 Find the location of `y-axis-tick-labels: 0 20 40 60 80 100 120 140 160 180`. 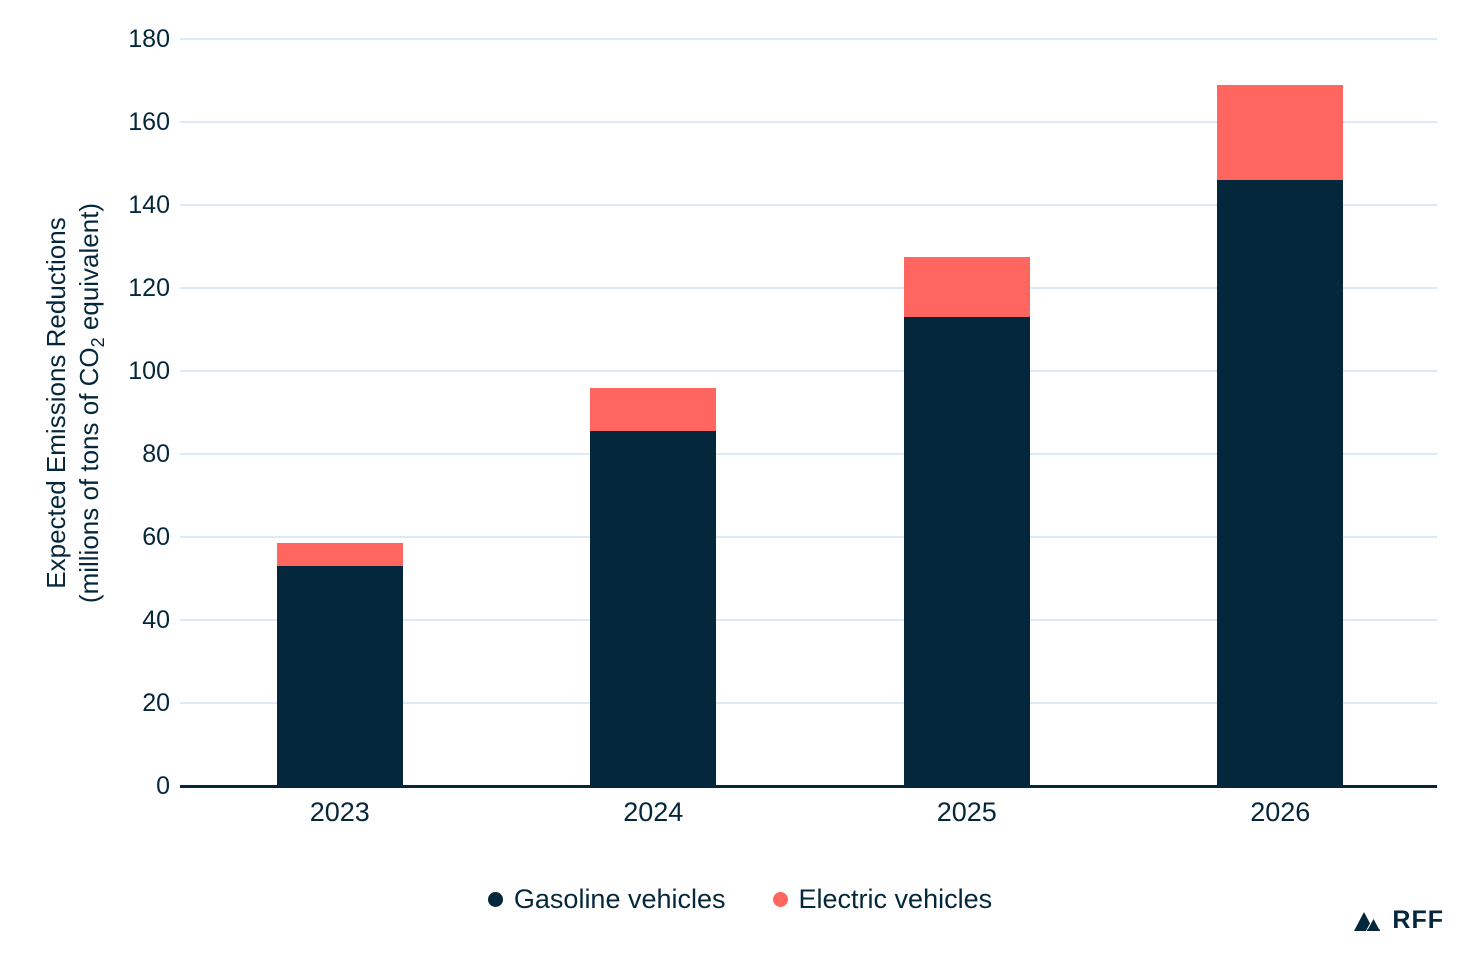

y-axis-tick-labels: 0 20 40 60 80 100 120 140 160 180 is located at coordinates (85, 412).